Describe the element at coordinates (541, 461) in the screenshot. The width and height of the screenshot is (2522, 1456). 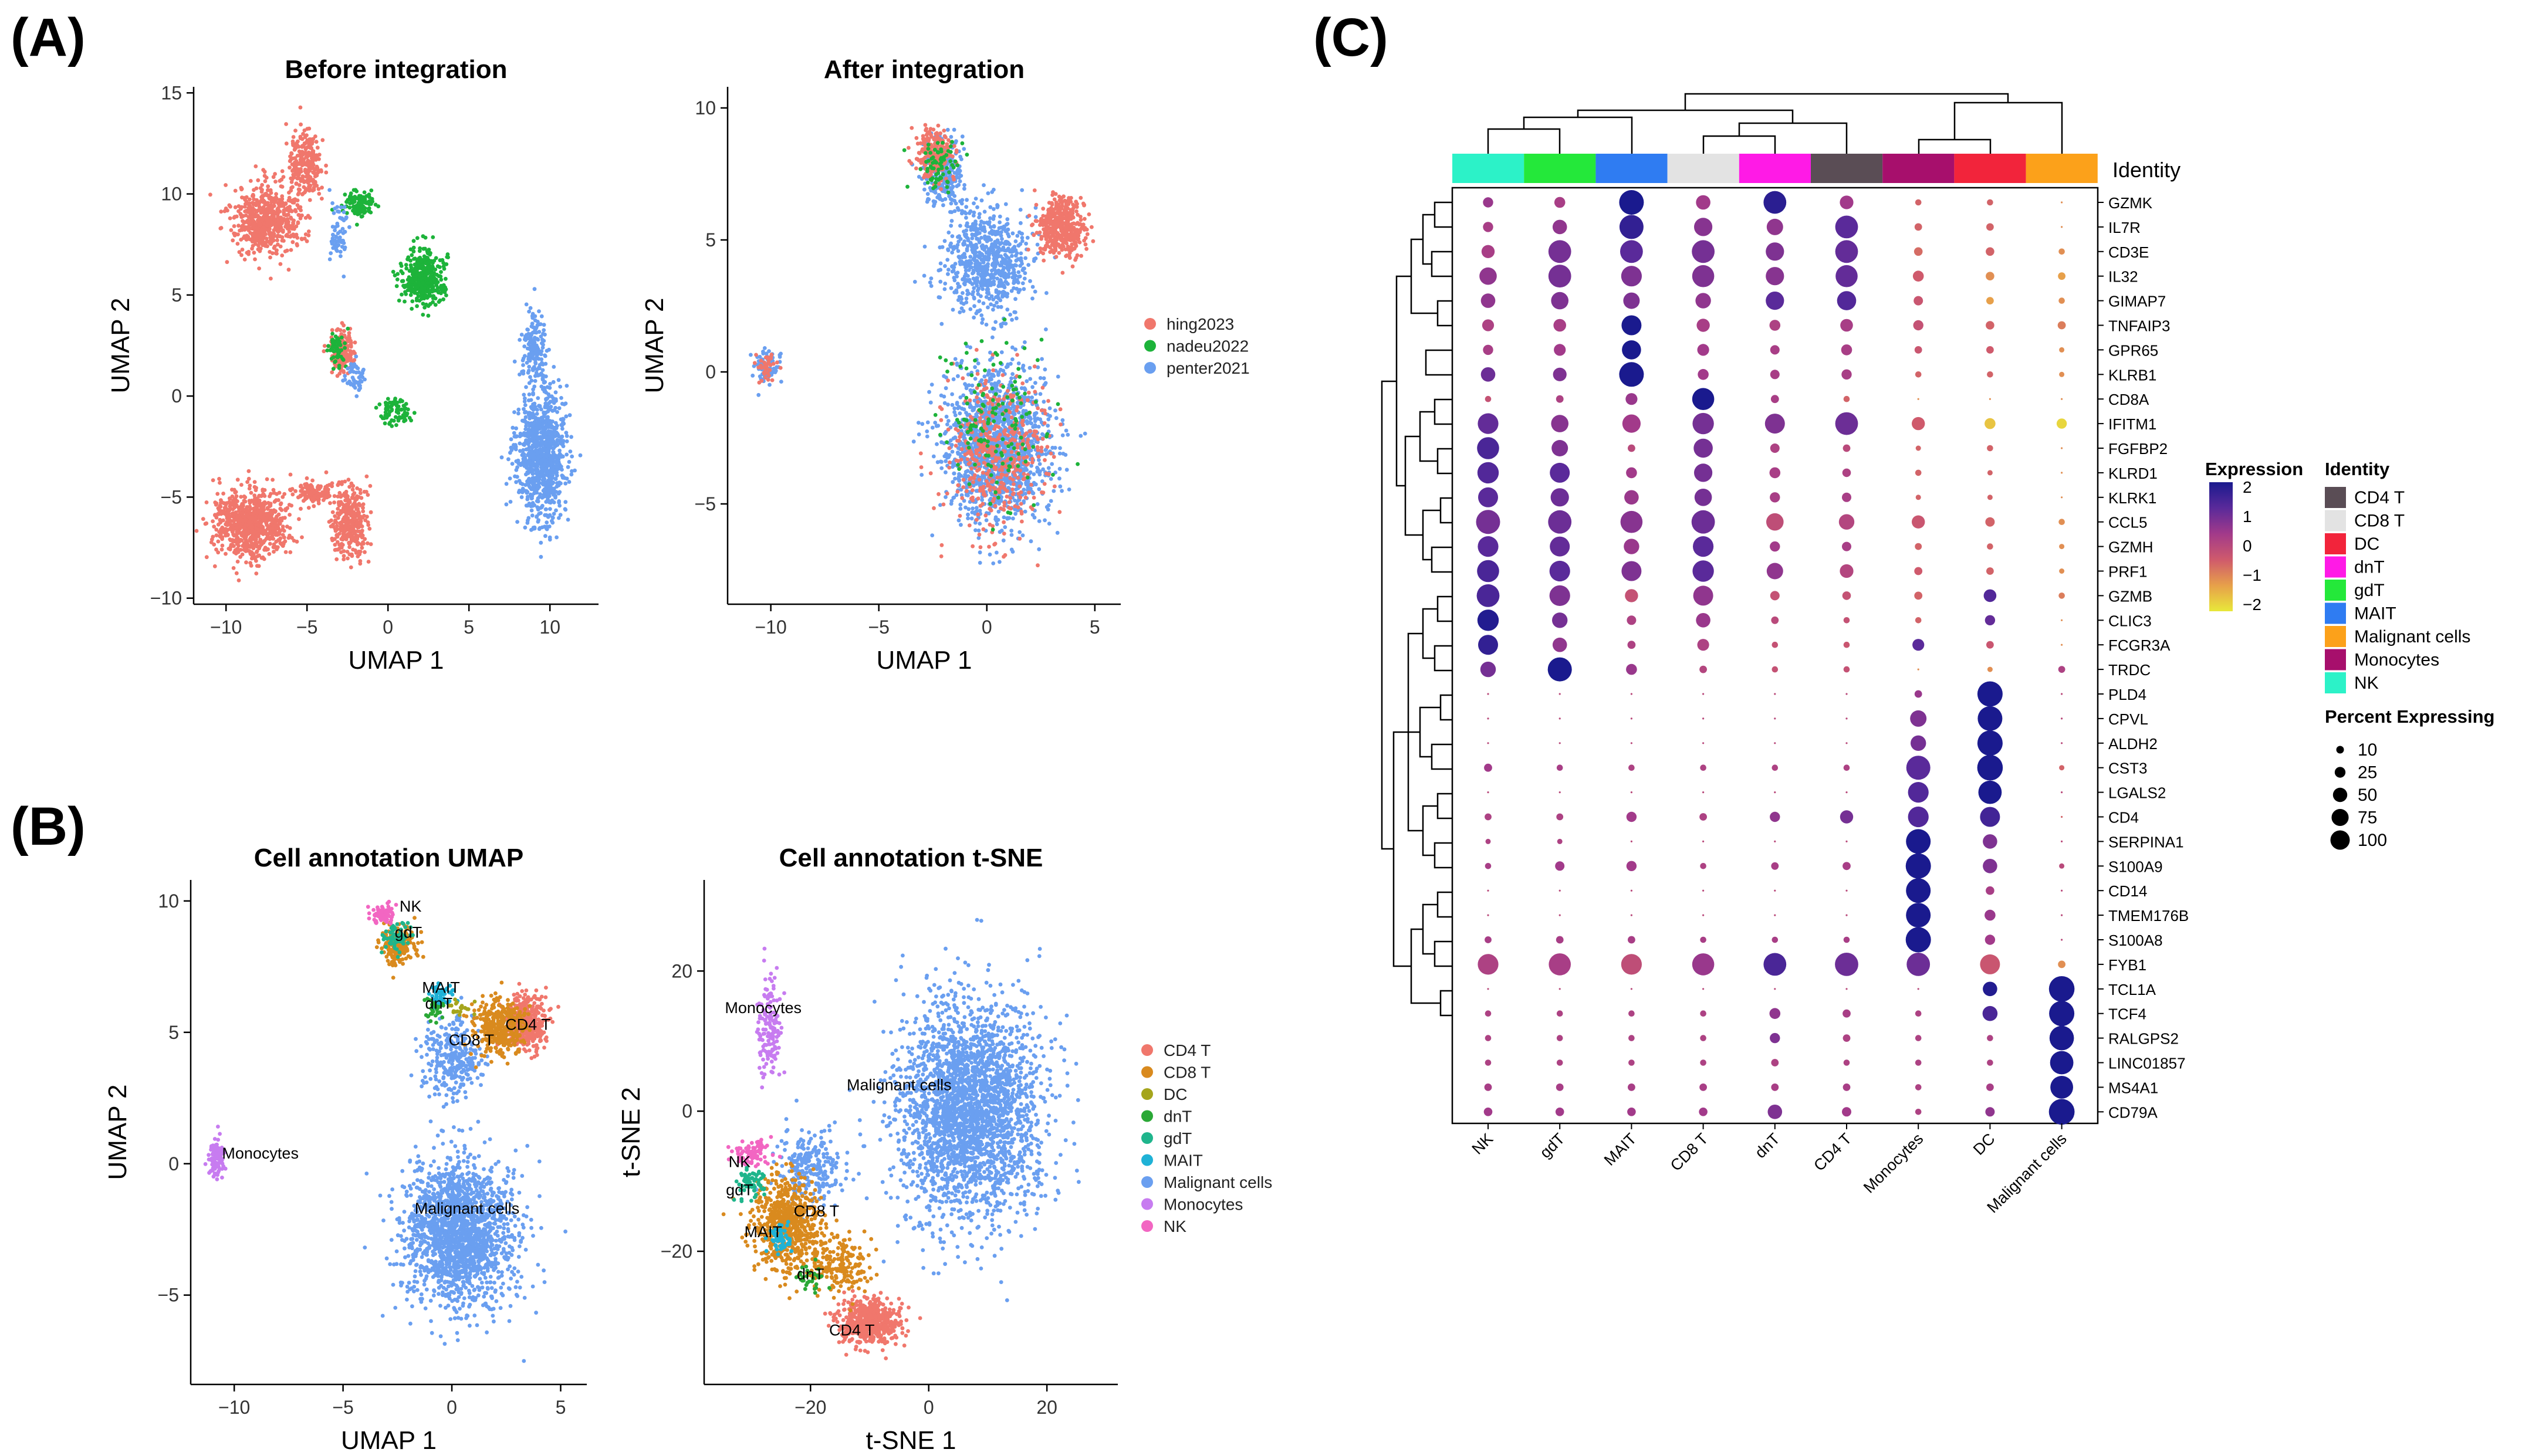
I see `point-cloud-penter2021` at that location.